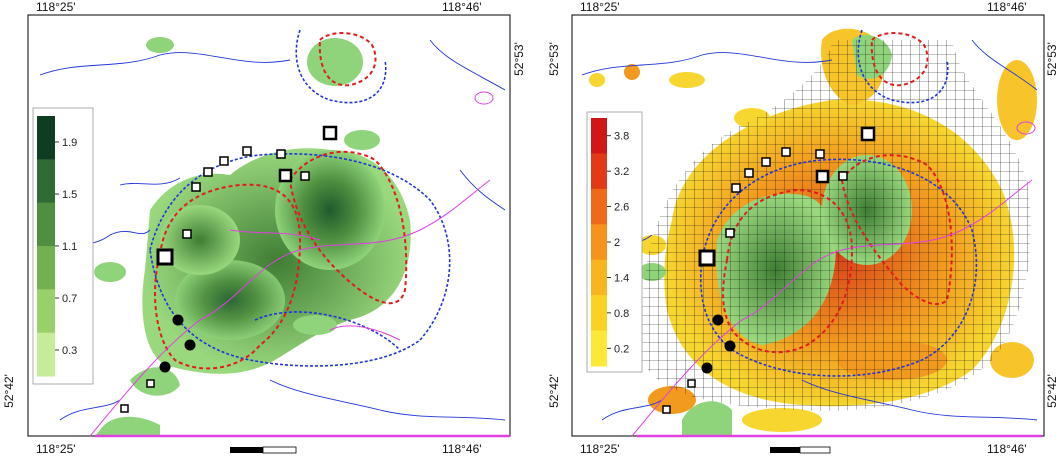 The width and height of the screenshot is (1064, 459). Describe the element at coordinates (600, 7) in the screenshot. I see `right-top-left-coord: 118°25'` at that location.